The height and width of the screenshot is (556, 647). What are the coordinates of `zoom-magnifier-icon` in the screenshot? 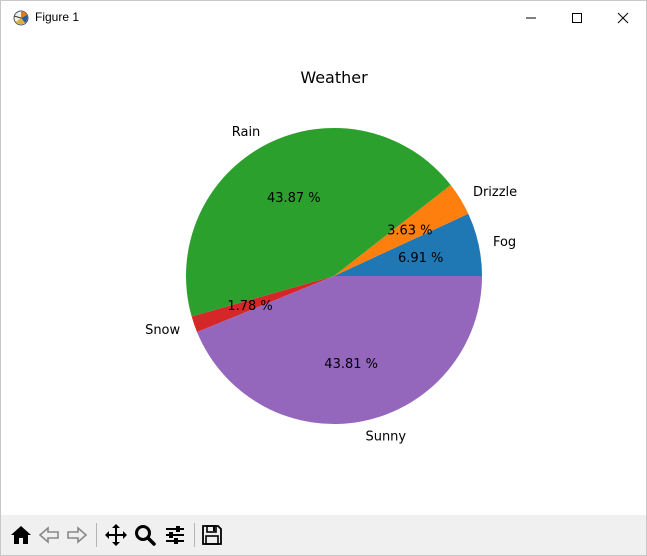 It's located at (145, 535).